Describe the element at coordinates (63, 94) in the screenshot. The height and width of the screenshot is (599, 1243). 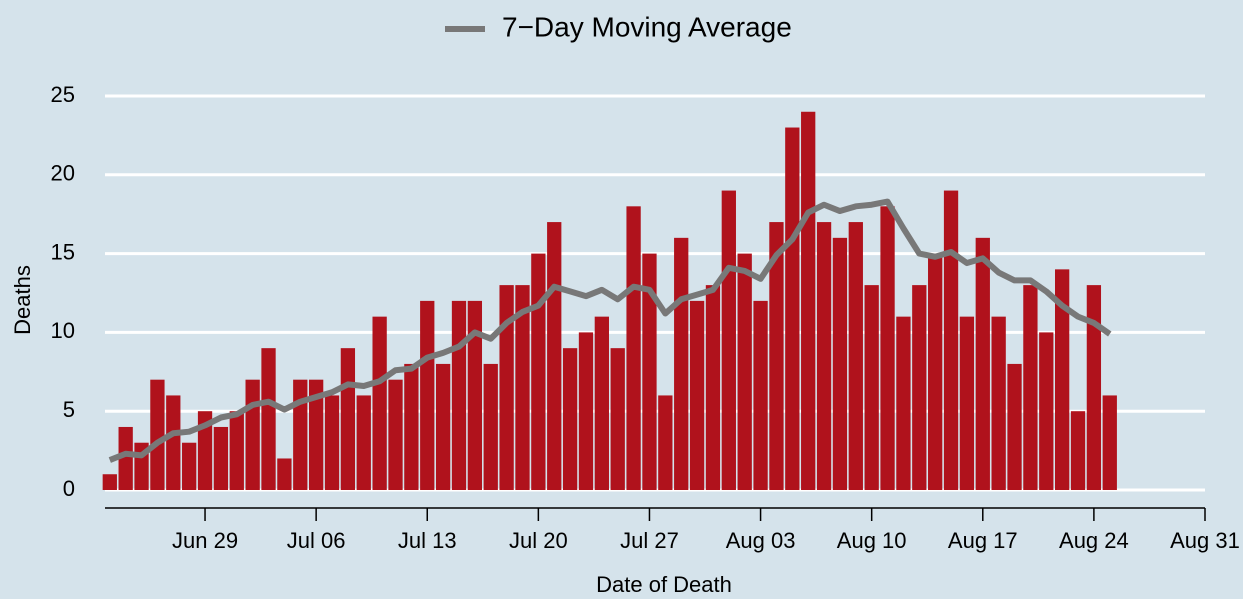
I see `y-tick-label: 25` at that location.